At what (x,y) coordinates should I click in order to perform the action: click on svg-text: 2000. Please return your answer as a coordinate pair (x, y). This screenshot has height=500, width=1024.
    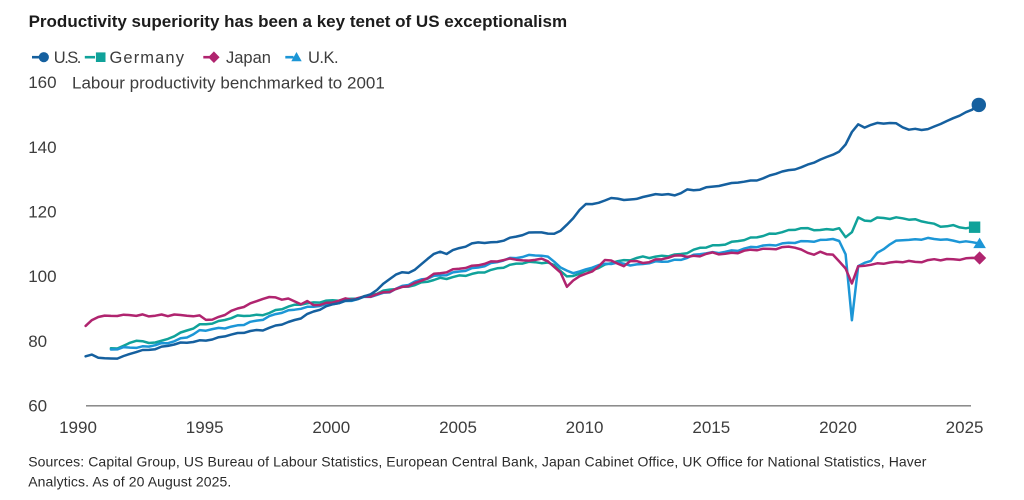
    Looking at the image, I should click on (331, 427).